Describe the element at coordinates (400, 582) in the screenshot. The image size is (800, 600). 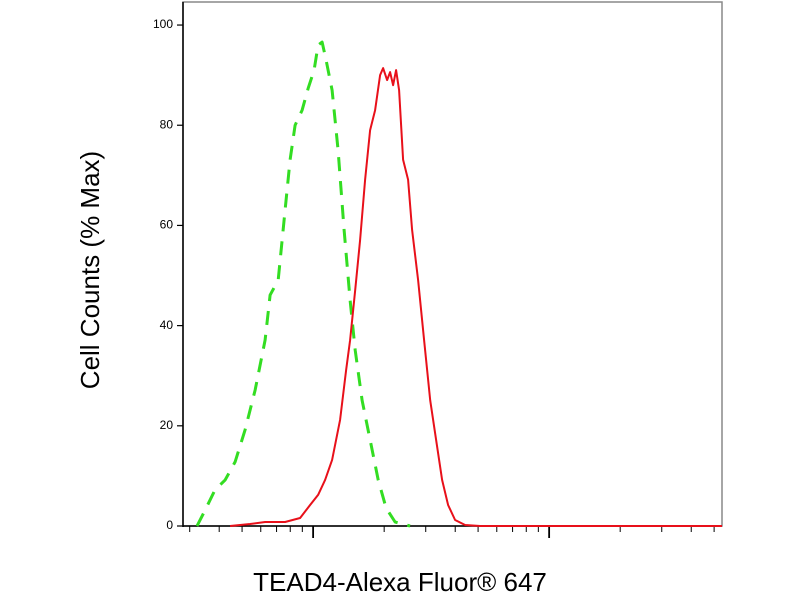
I see `x-axis-title: TEAD4-Alexa Fluor® 647` at that location.